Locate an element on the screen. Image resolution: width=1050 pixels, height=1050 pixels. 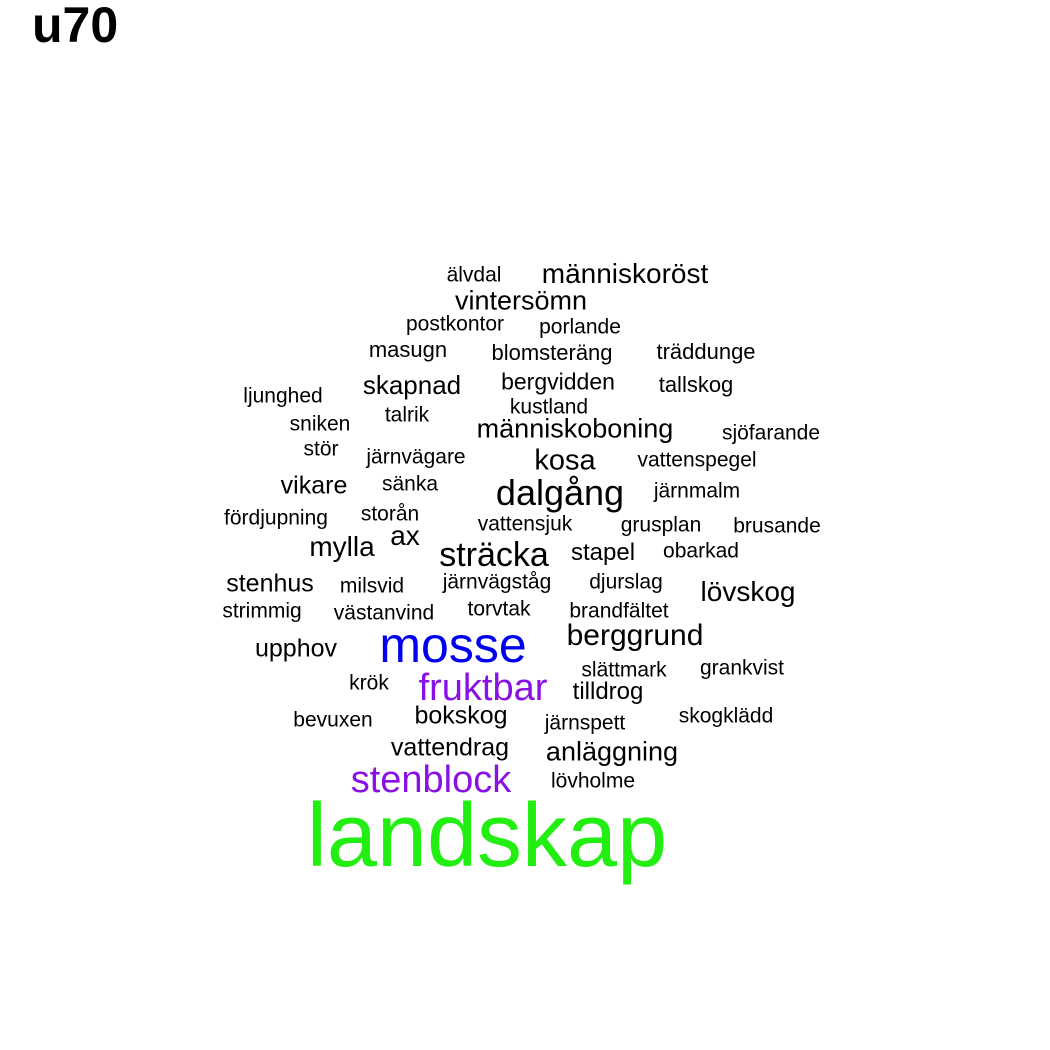
word-bokskog: bokskog is located at coordinates (461, 715).